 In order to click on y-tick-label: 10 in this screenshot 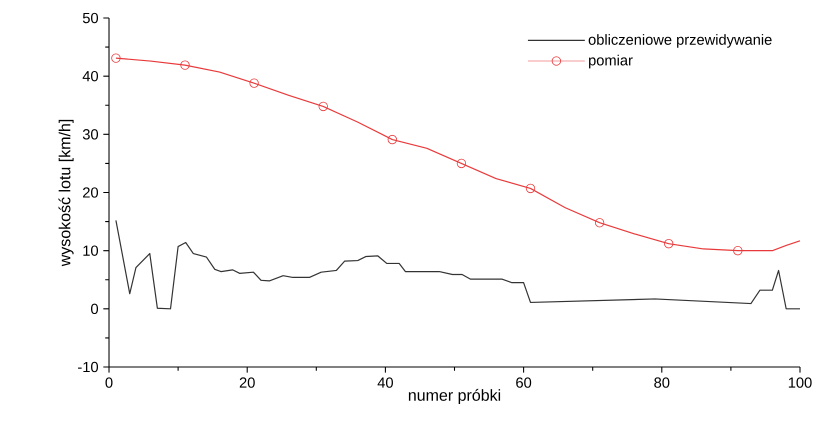, I will do `click(90, 250)`.